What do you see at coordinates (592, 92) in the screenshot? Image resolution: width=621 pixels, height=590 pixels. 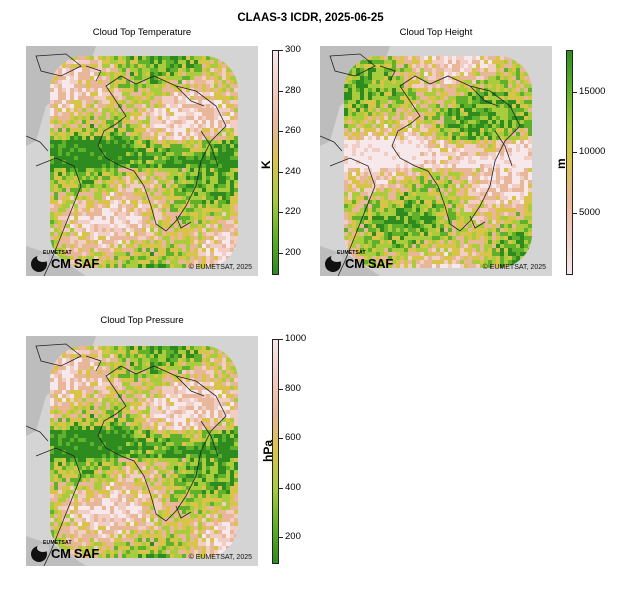 I see `colorbar-tick-label: 15000` at bounding box center [592, 92].